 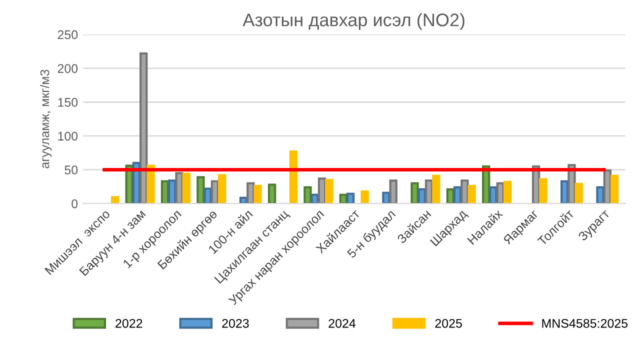 What do you see at coordinates (342, 323) in the screenshot?
I see `legend-label: 2024` at bounding box center [342, 323].